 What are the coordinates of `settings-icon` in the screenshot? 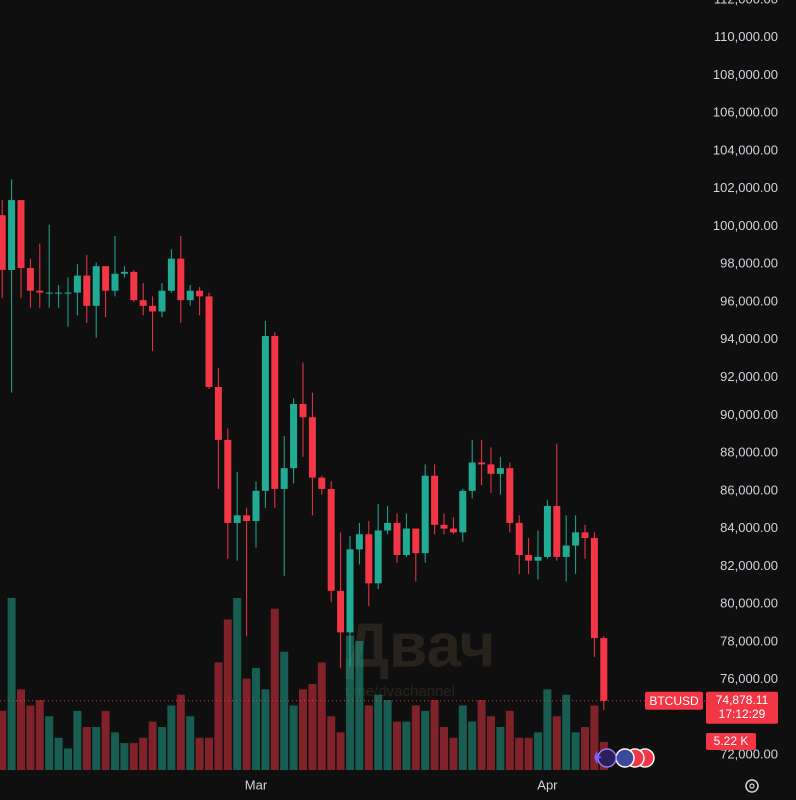 It's located at (752, 786).